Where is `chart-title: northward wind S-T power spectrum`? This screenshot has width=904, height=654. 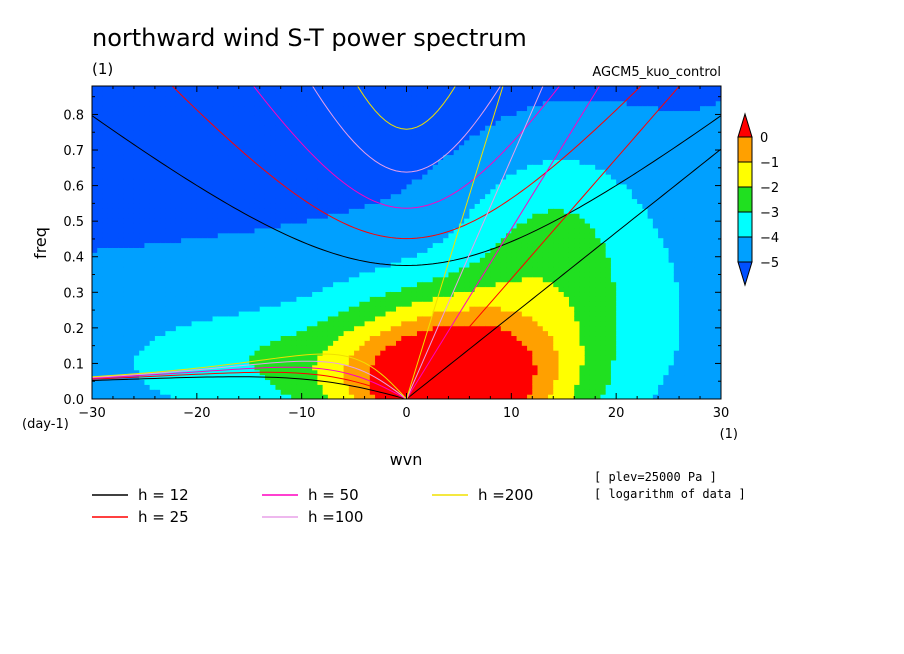 chart-title: northward wind S-T power spectrum is located at coordinates (309, 38).